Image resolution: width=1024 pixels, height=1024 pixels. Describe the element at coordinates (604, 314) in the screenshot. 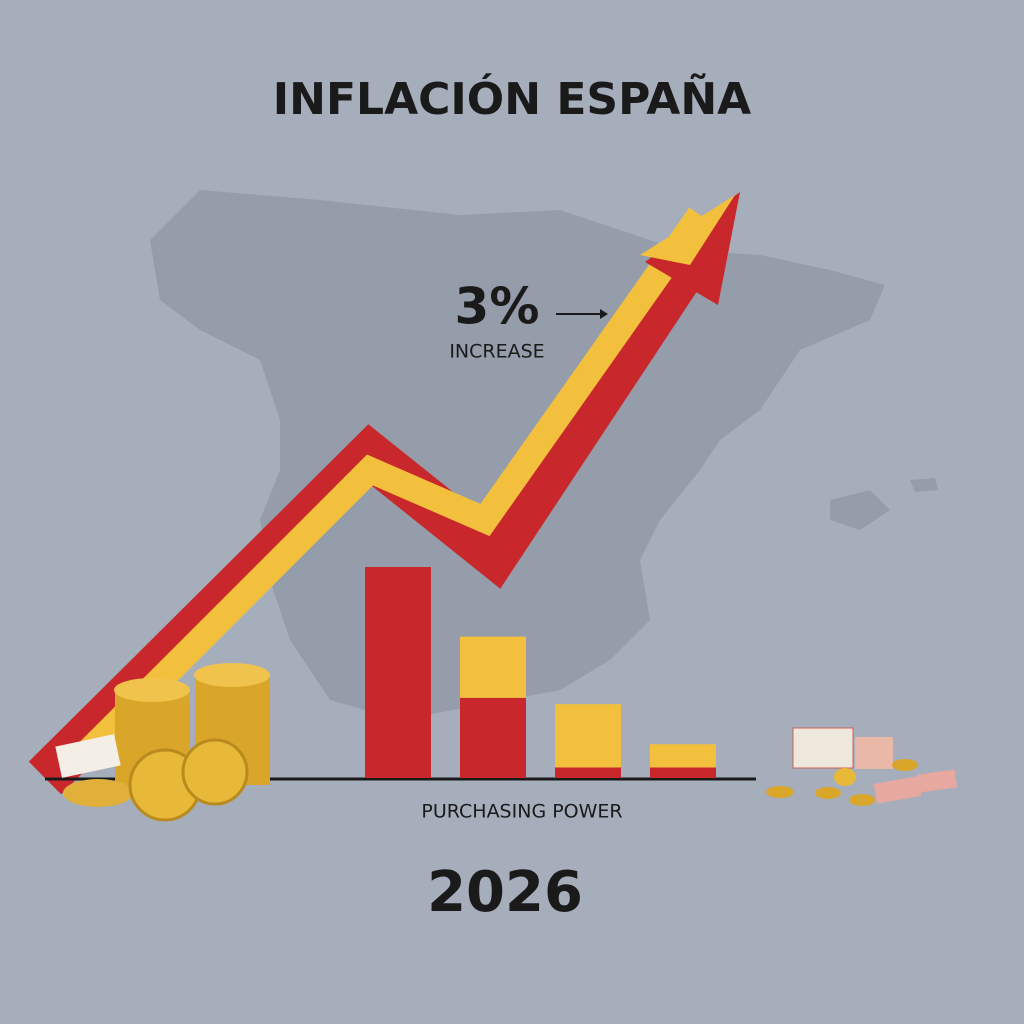

I see `annotation-arrowhead` at that location.